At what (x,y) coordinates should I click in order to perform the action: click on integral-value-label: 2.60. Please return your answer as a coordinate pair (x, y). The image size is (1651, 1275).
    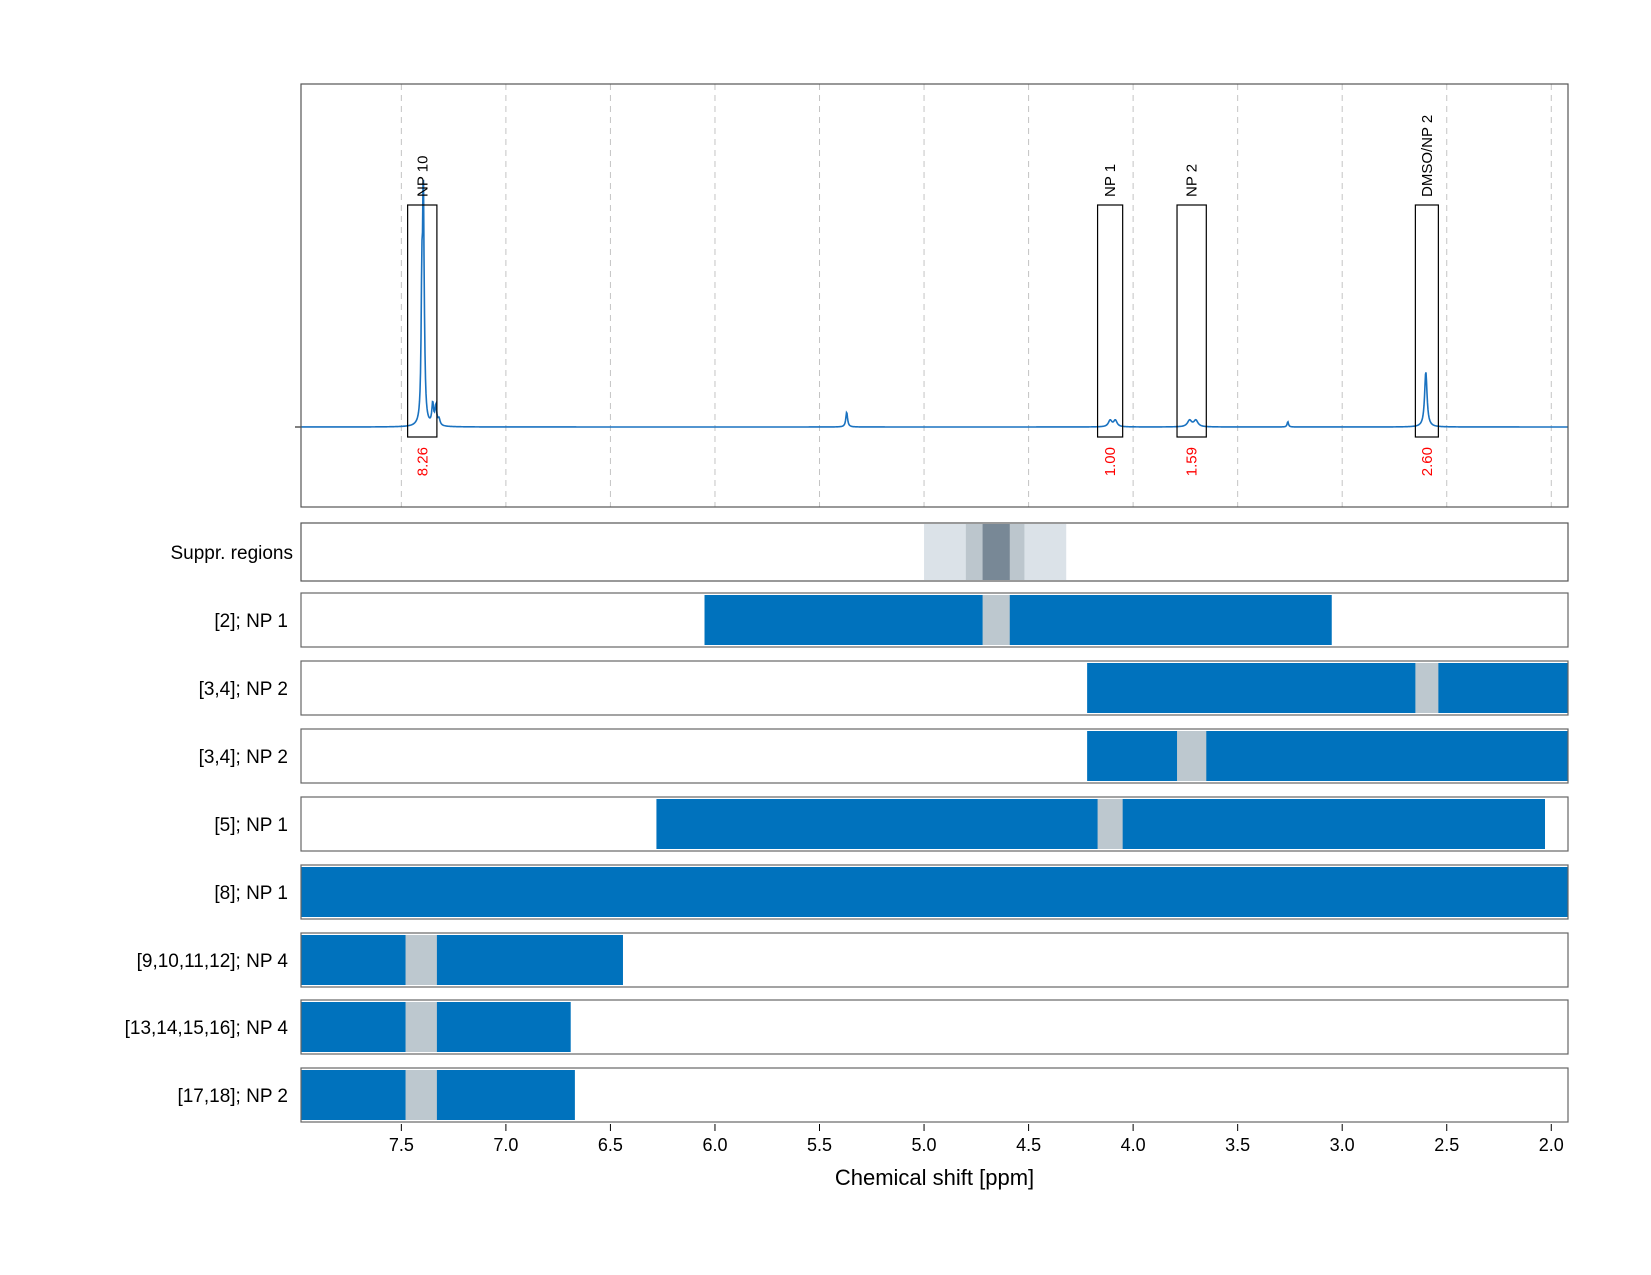
    Looking at the image, I should click on (1427, 461).